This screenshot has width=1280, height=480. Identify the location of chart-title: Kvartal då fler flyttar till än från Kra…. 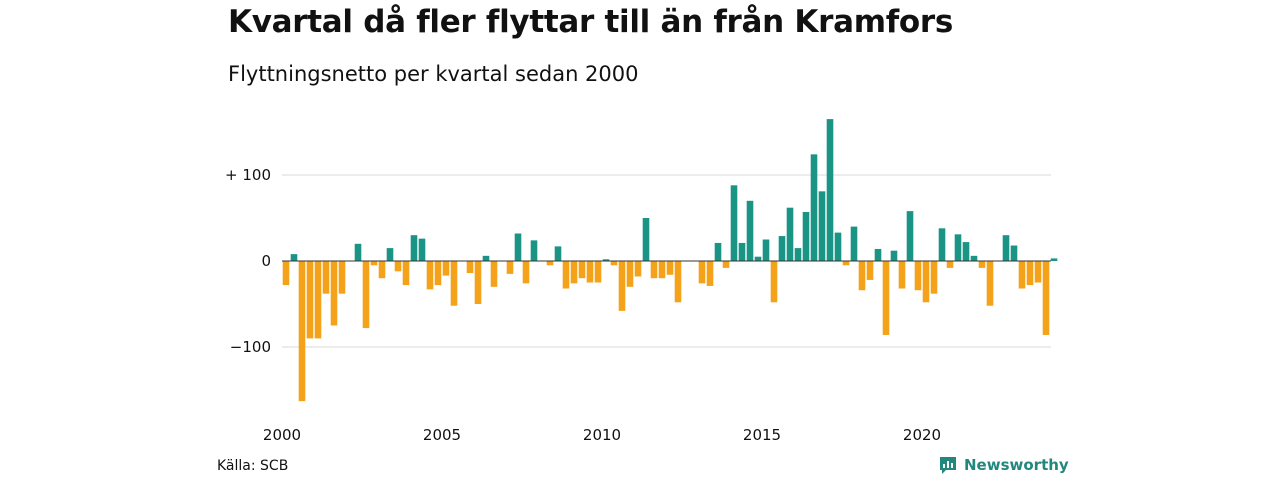
(591, 22).